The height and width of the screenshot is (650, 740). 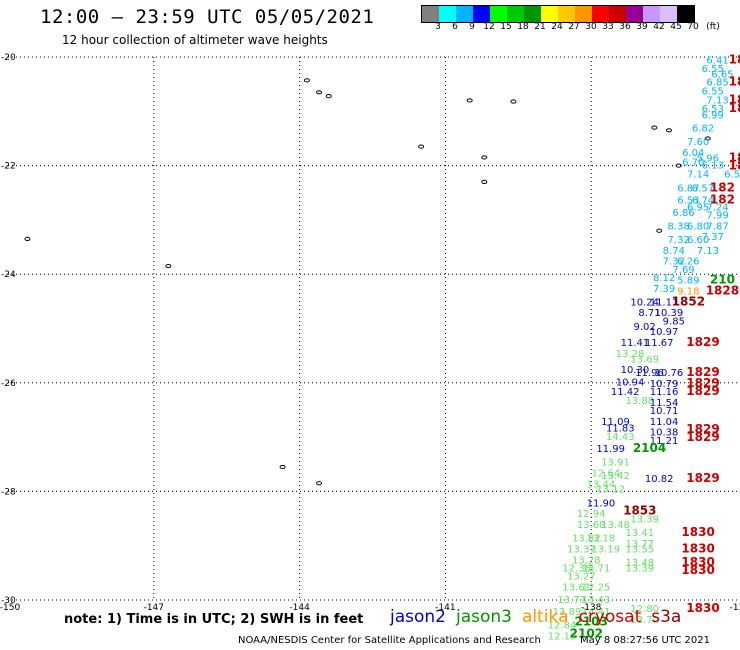 What do you see at coordinates (639, 544) in the screenshot?
I see `swh-point-label: 13.77` at bounding box center [639, 544].